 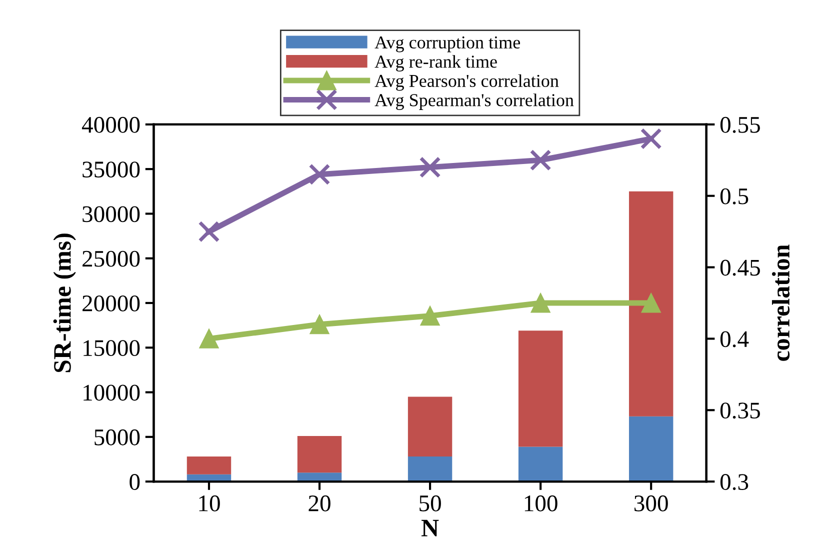 I want to click on x-tick-label: 50, so click(x=430, y=503).